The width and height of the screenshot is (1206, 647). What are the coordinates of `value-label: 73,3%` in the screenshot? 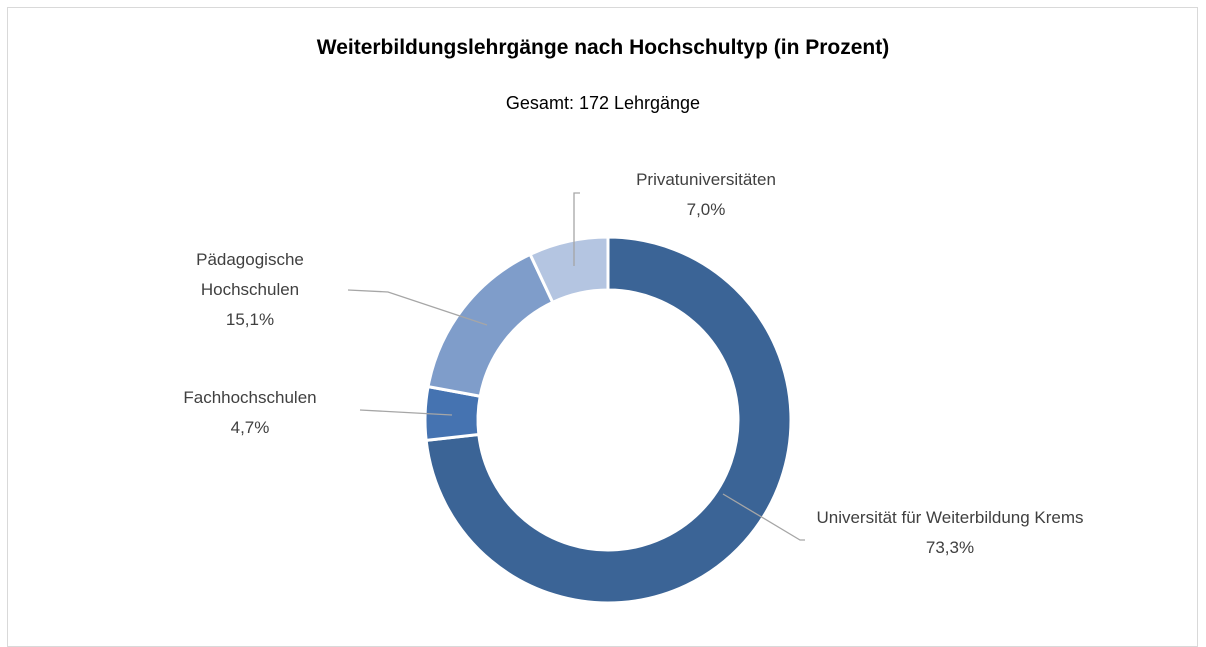 It's located at (950, 547).